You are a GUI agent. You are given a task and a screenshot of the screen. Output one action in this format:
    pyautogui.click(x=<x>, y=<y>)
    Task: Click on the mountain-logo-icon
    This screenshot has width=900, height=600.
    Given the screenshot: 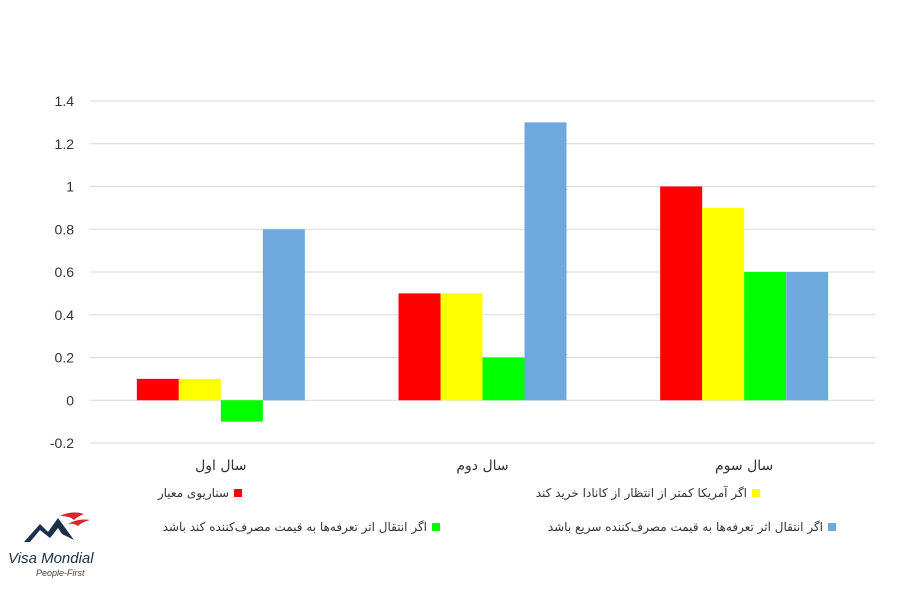 What is the action you would take?
    pyautogui.click(x=57, y=527)
    